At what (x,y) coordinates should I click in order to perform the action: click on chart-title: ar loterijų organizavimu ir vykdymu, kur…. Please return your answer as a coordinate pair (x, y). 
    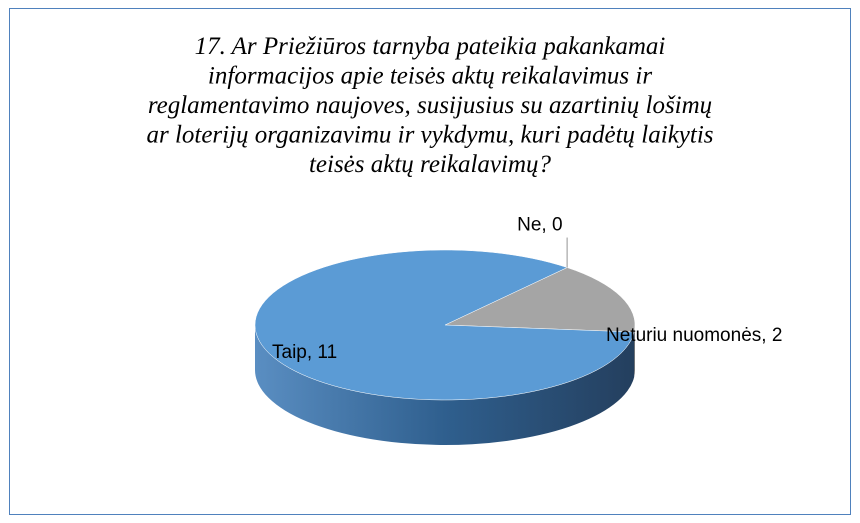
    Looking at the image, I should click on (429, 135).